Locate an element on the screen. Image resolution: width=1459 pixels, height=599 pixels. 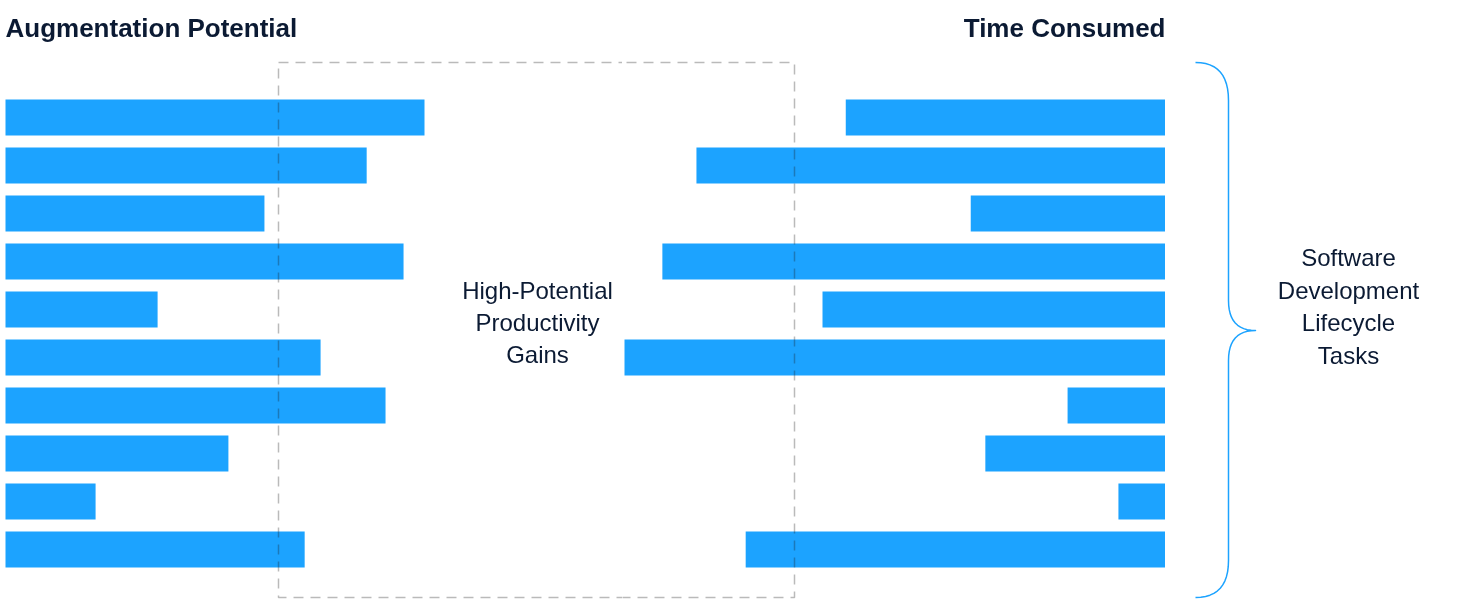
text: Software Development Lifecycle Tasks is located at coordinates (1348, 306).